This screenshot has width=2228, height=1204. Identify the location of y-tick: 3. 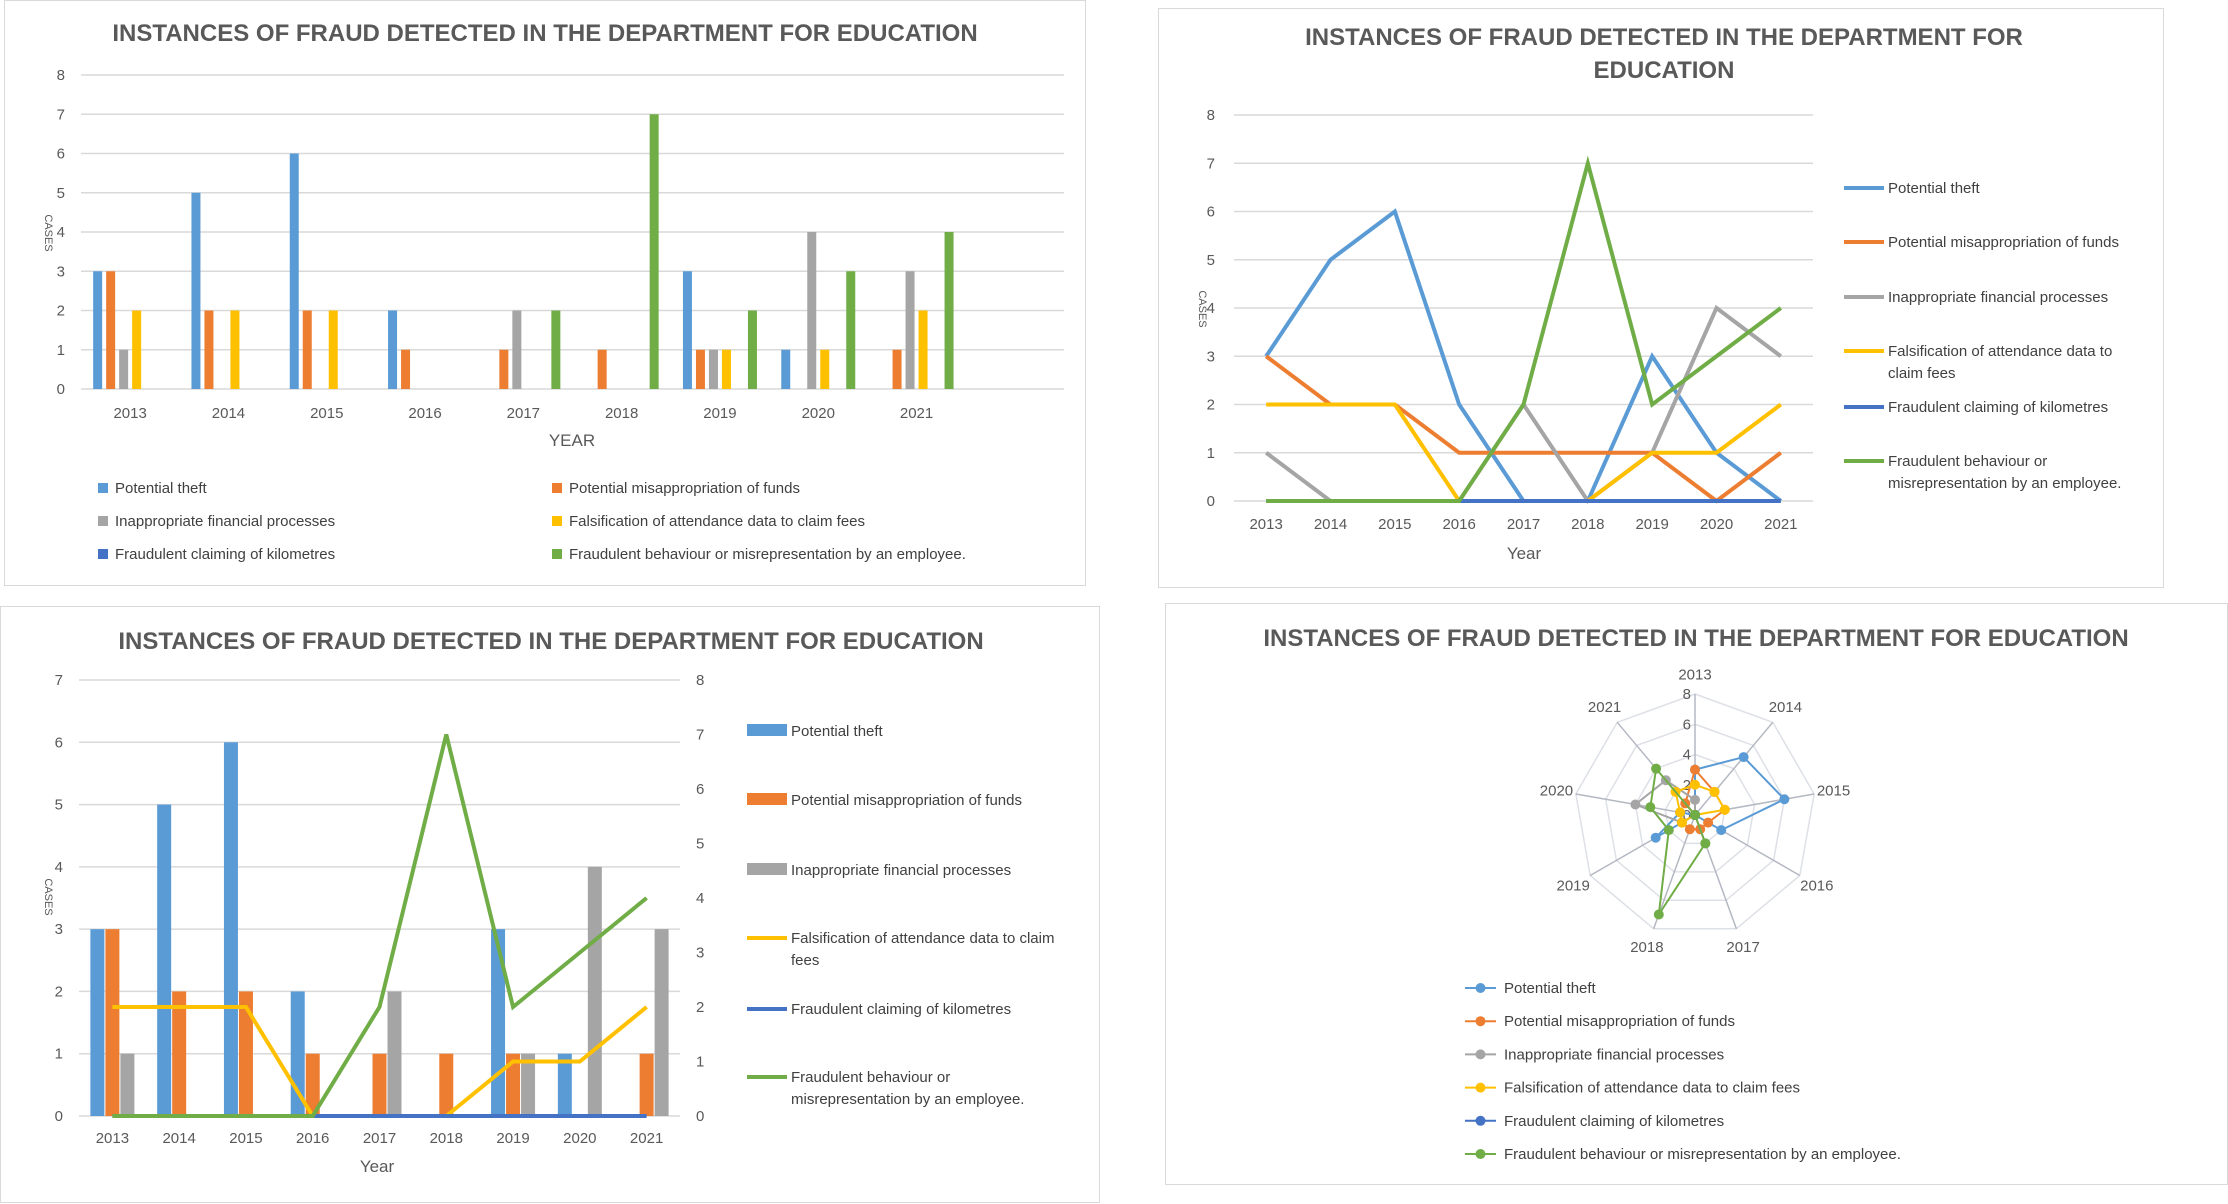
(61, 271).